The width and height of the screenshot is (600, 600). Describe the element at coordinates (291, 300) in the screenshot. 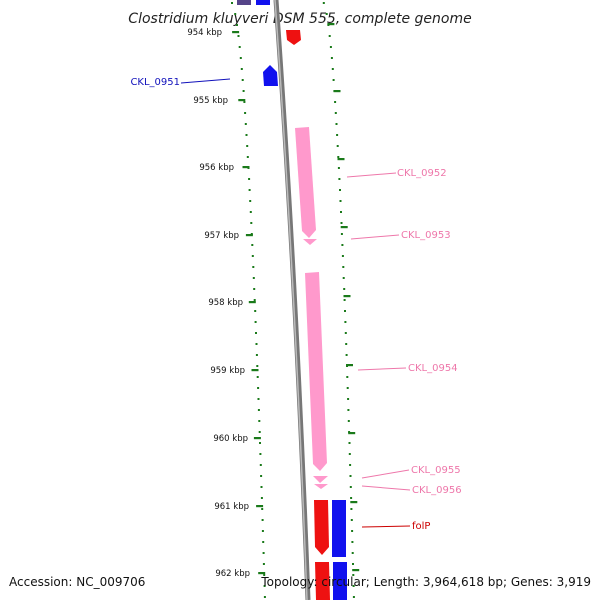

I see `genome-backbone-highlight` at that location.